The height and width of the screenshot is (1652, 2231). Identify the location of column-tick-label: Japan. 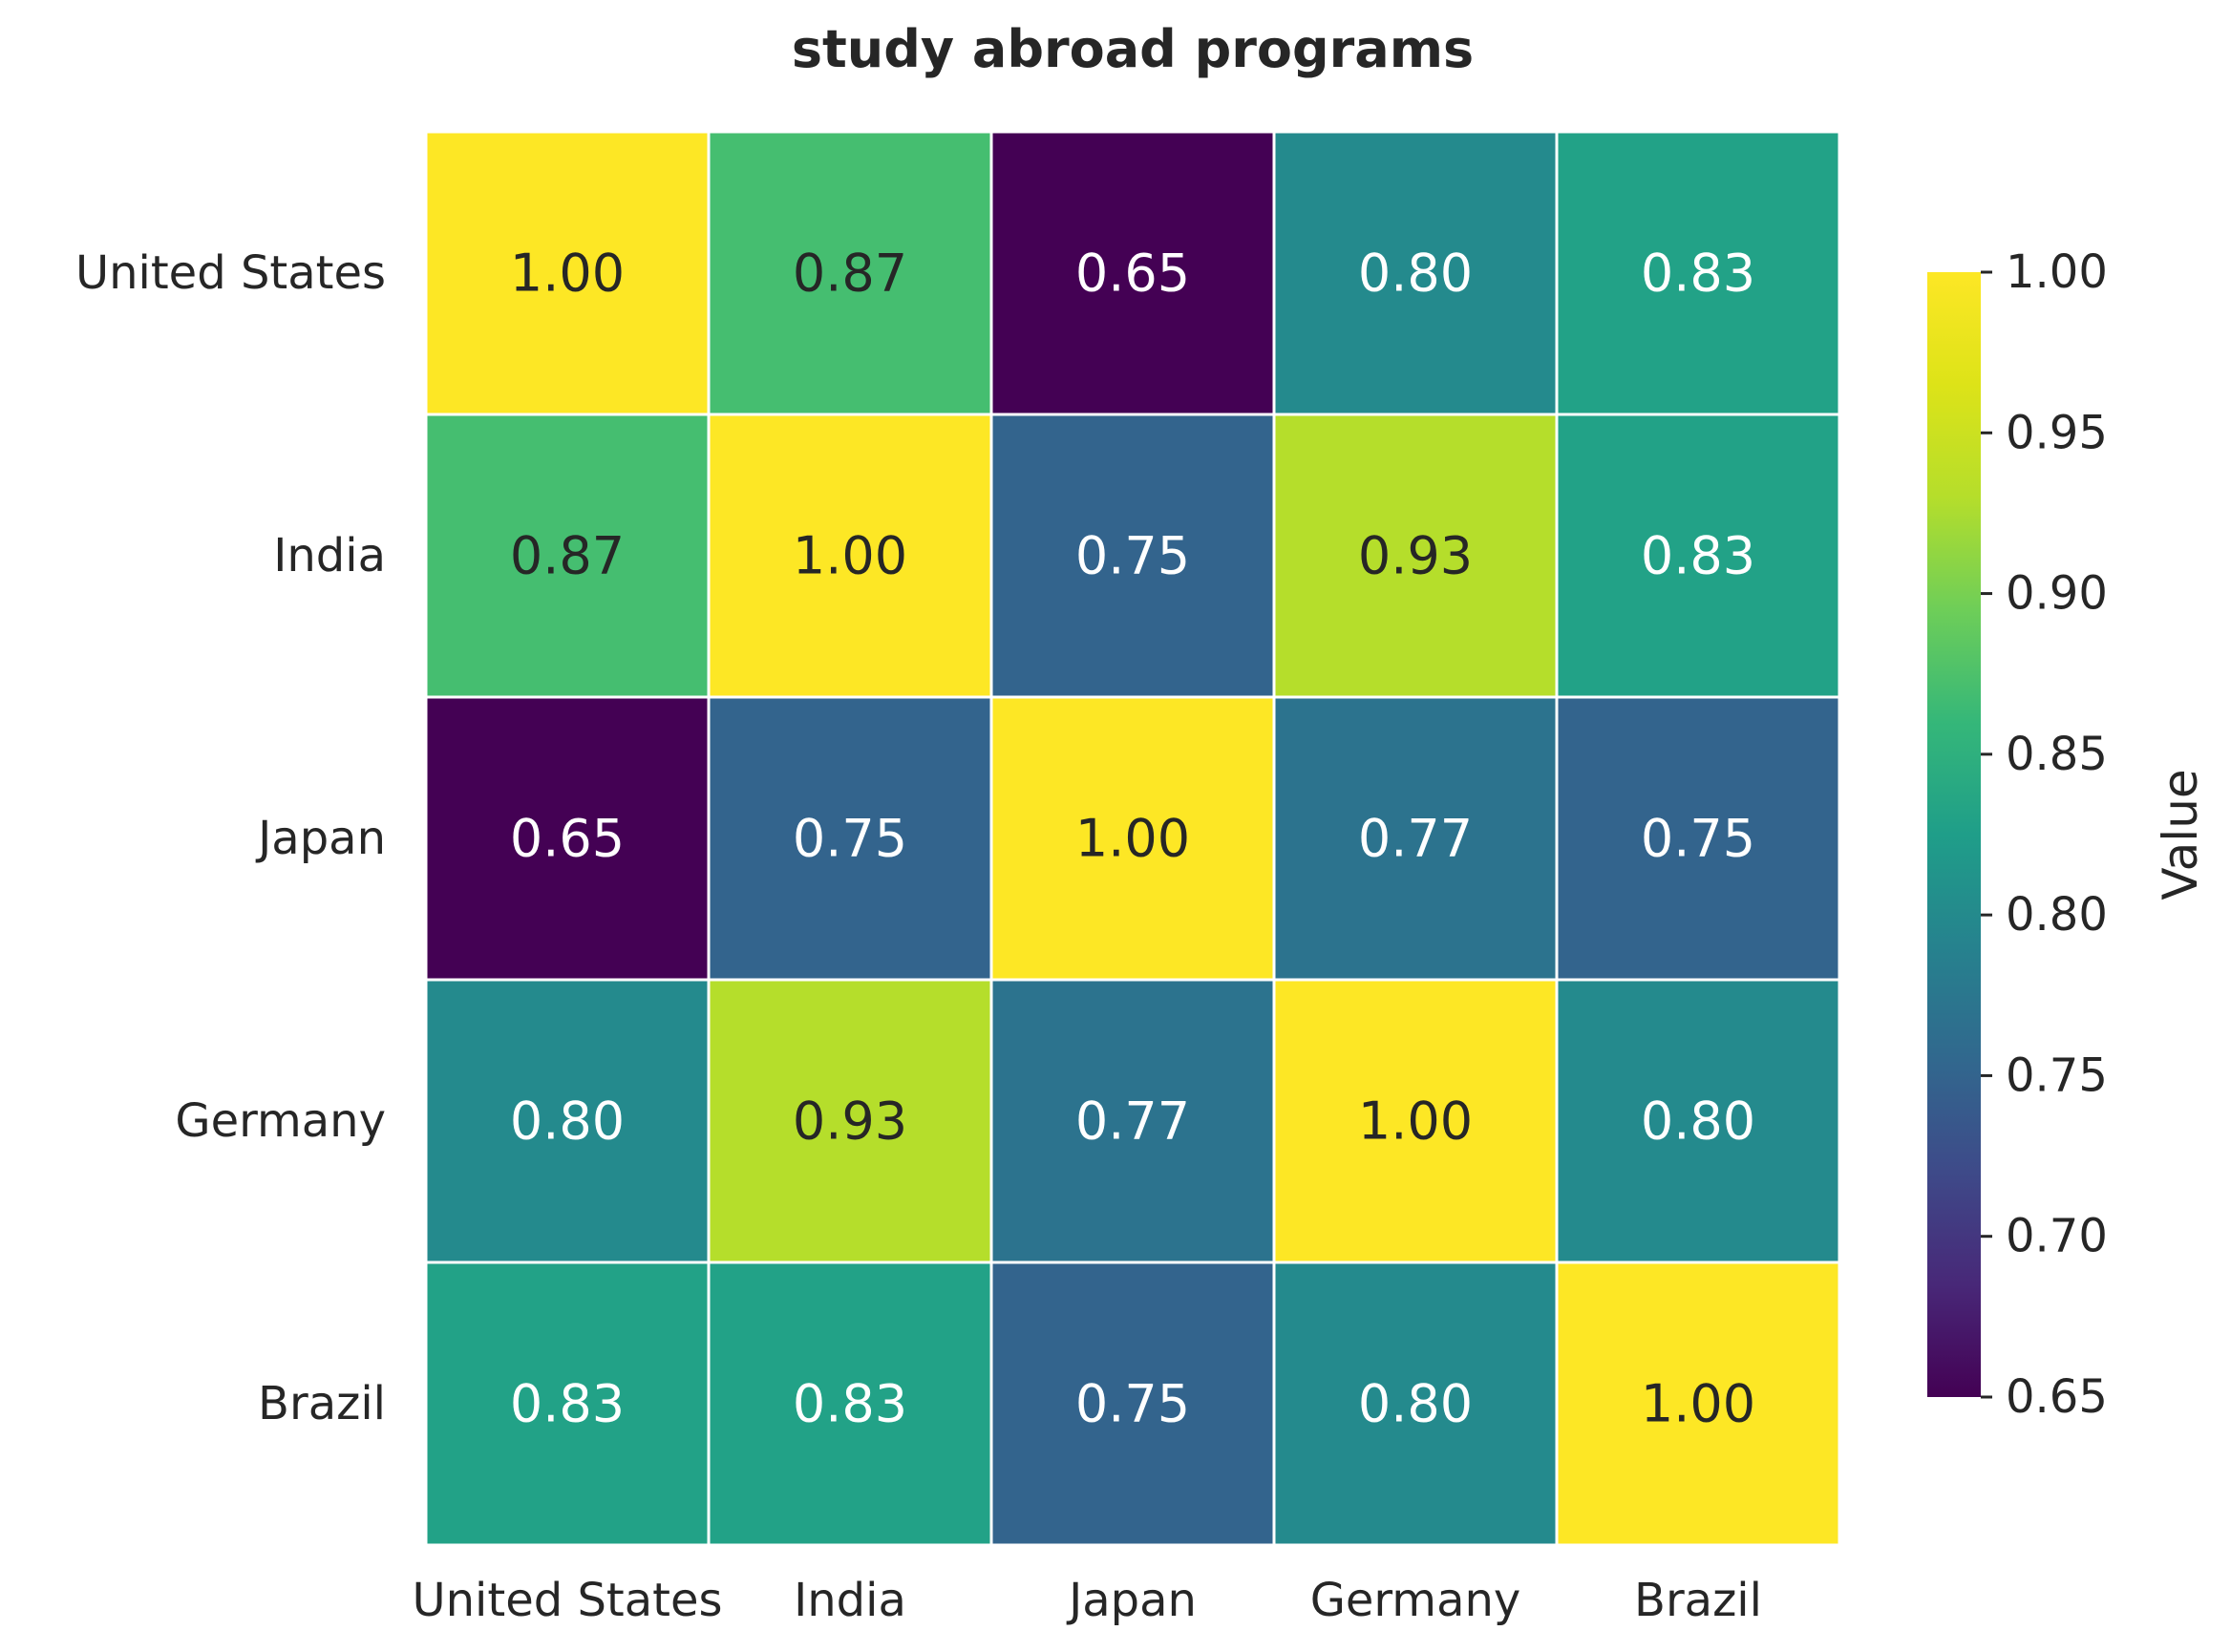
(1131, 1600).